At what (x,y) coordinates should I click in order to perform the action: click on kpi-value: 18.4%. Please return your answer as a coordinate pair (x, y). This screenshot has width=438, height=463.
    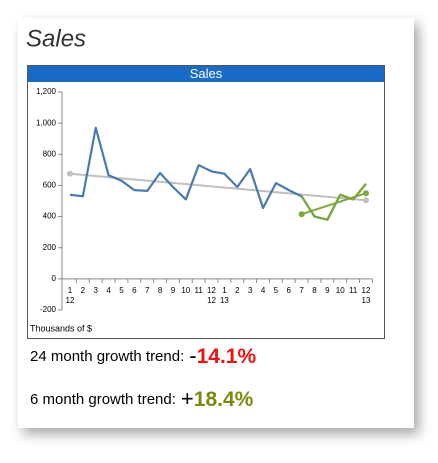
    Looking at the image, I should click on (224, 399).